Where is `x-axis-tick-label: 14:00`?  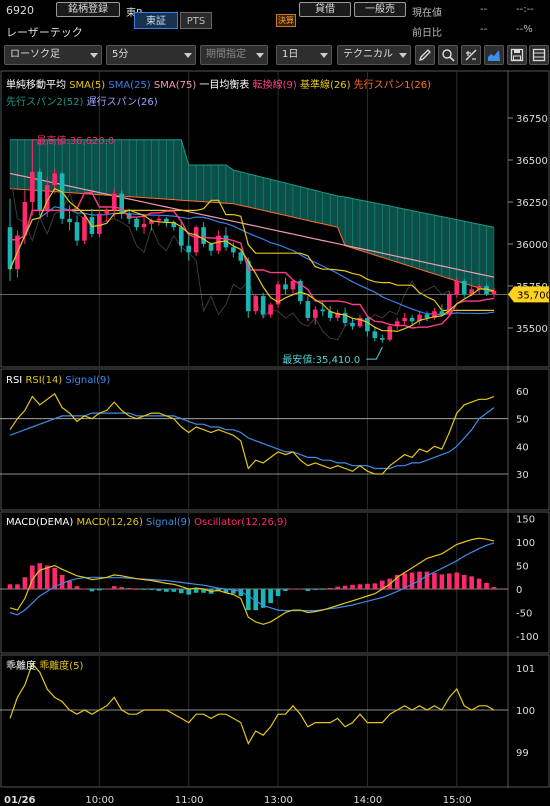 x-axis-tick-label: 14:00 is located at coordinates (367, 800).